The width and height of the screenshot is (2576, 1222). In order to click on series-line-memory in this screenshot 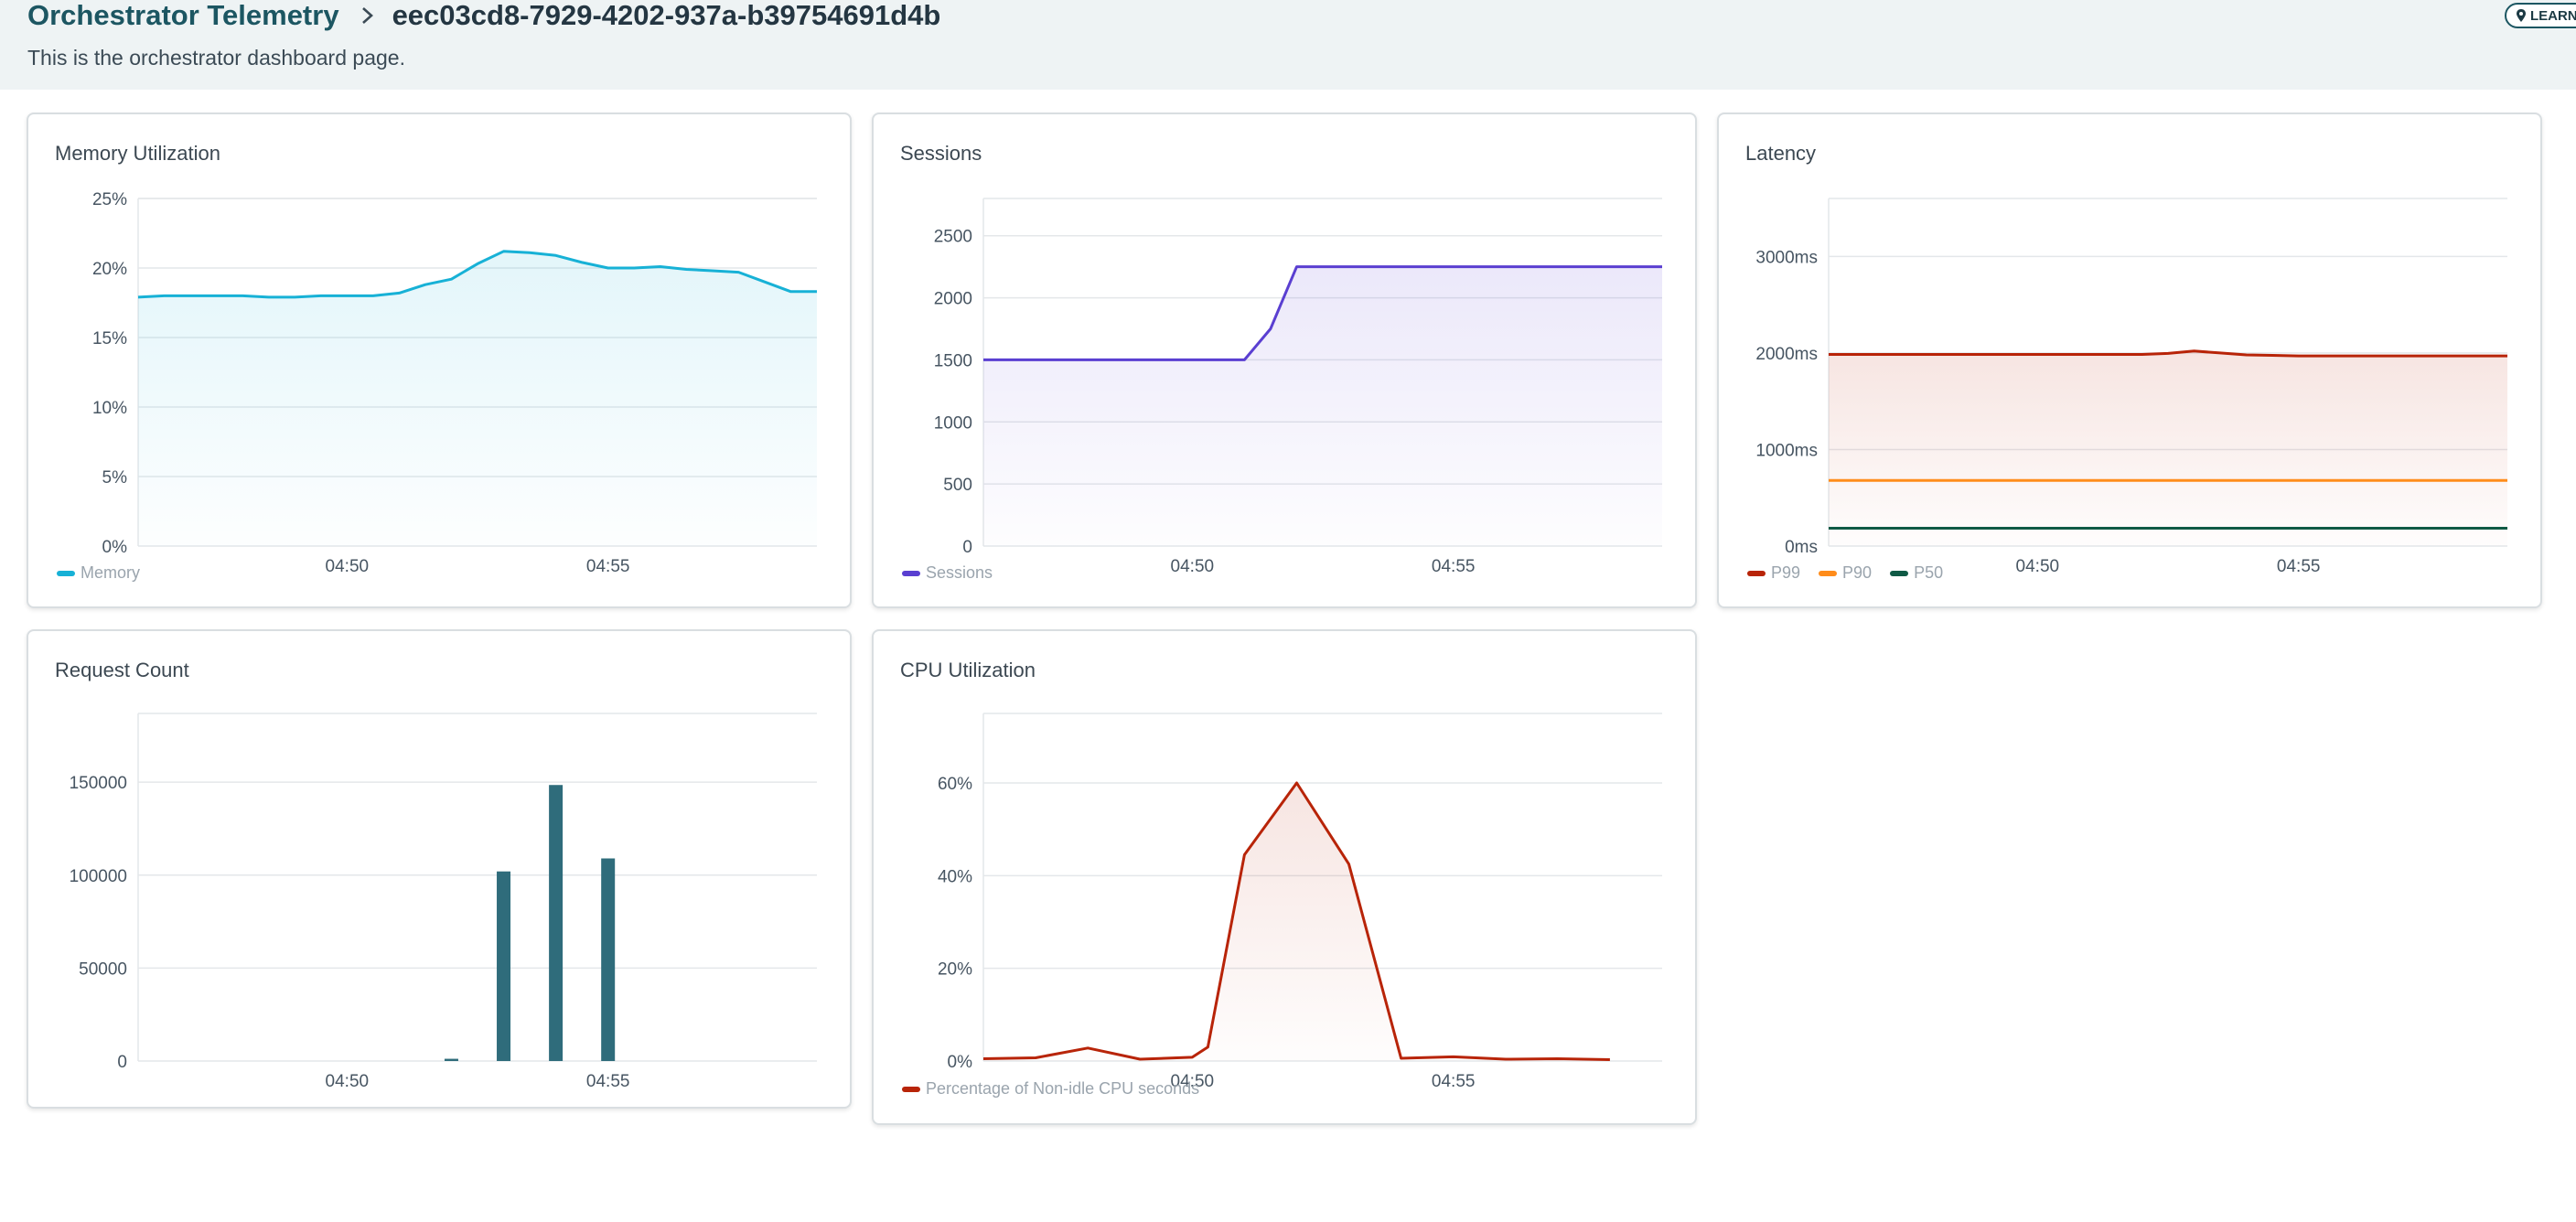, I will do `click(477, 275)`.